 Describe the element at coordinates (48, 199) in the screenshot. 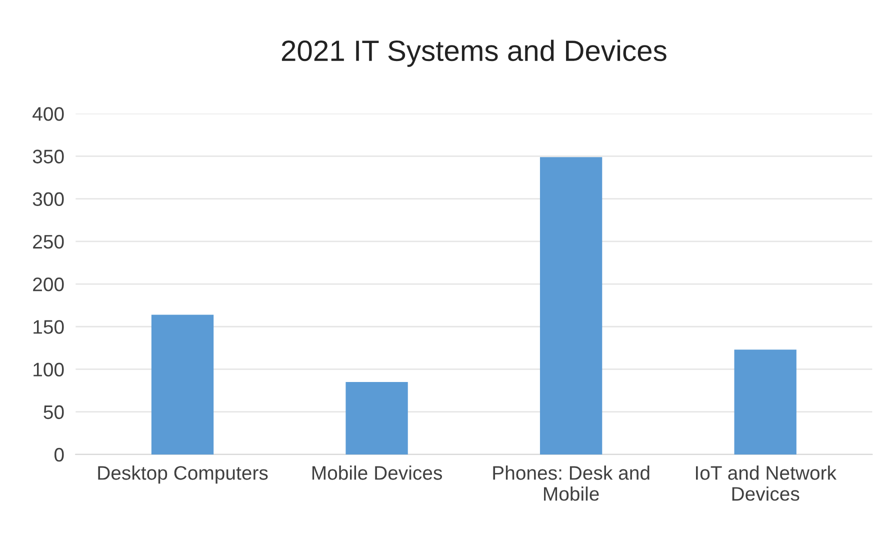

I see `y-tick-label: 300` at that location.